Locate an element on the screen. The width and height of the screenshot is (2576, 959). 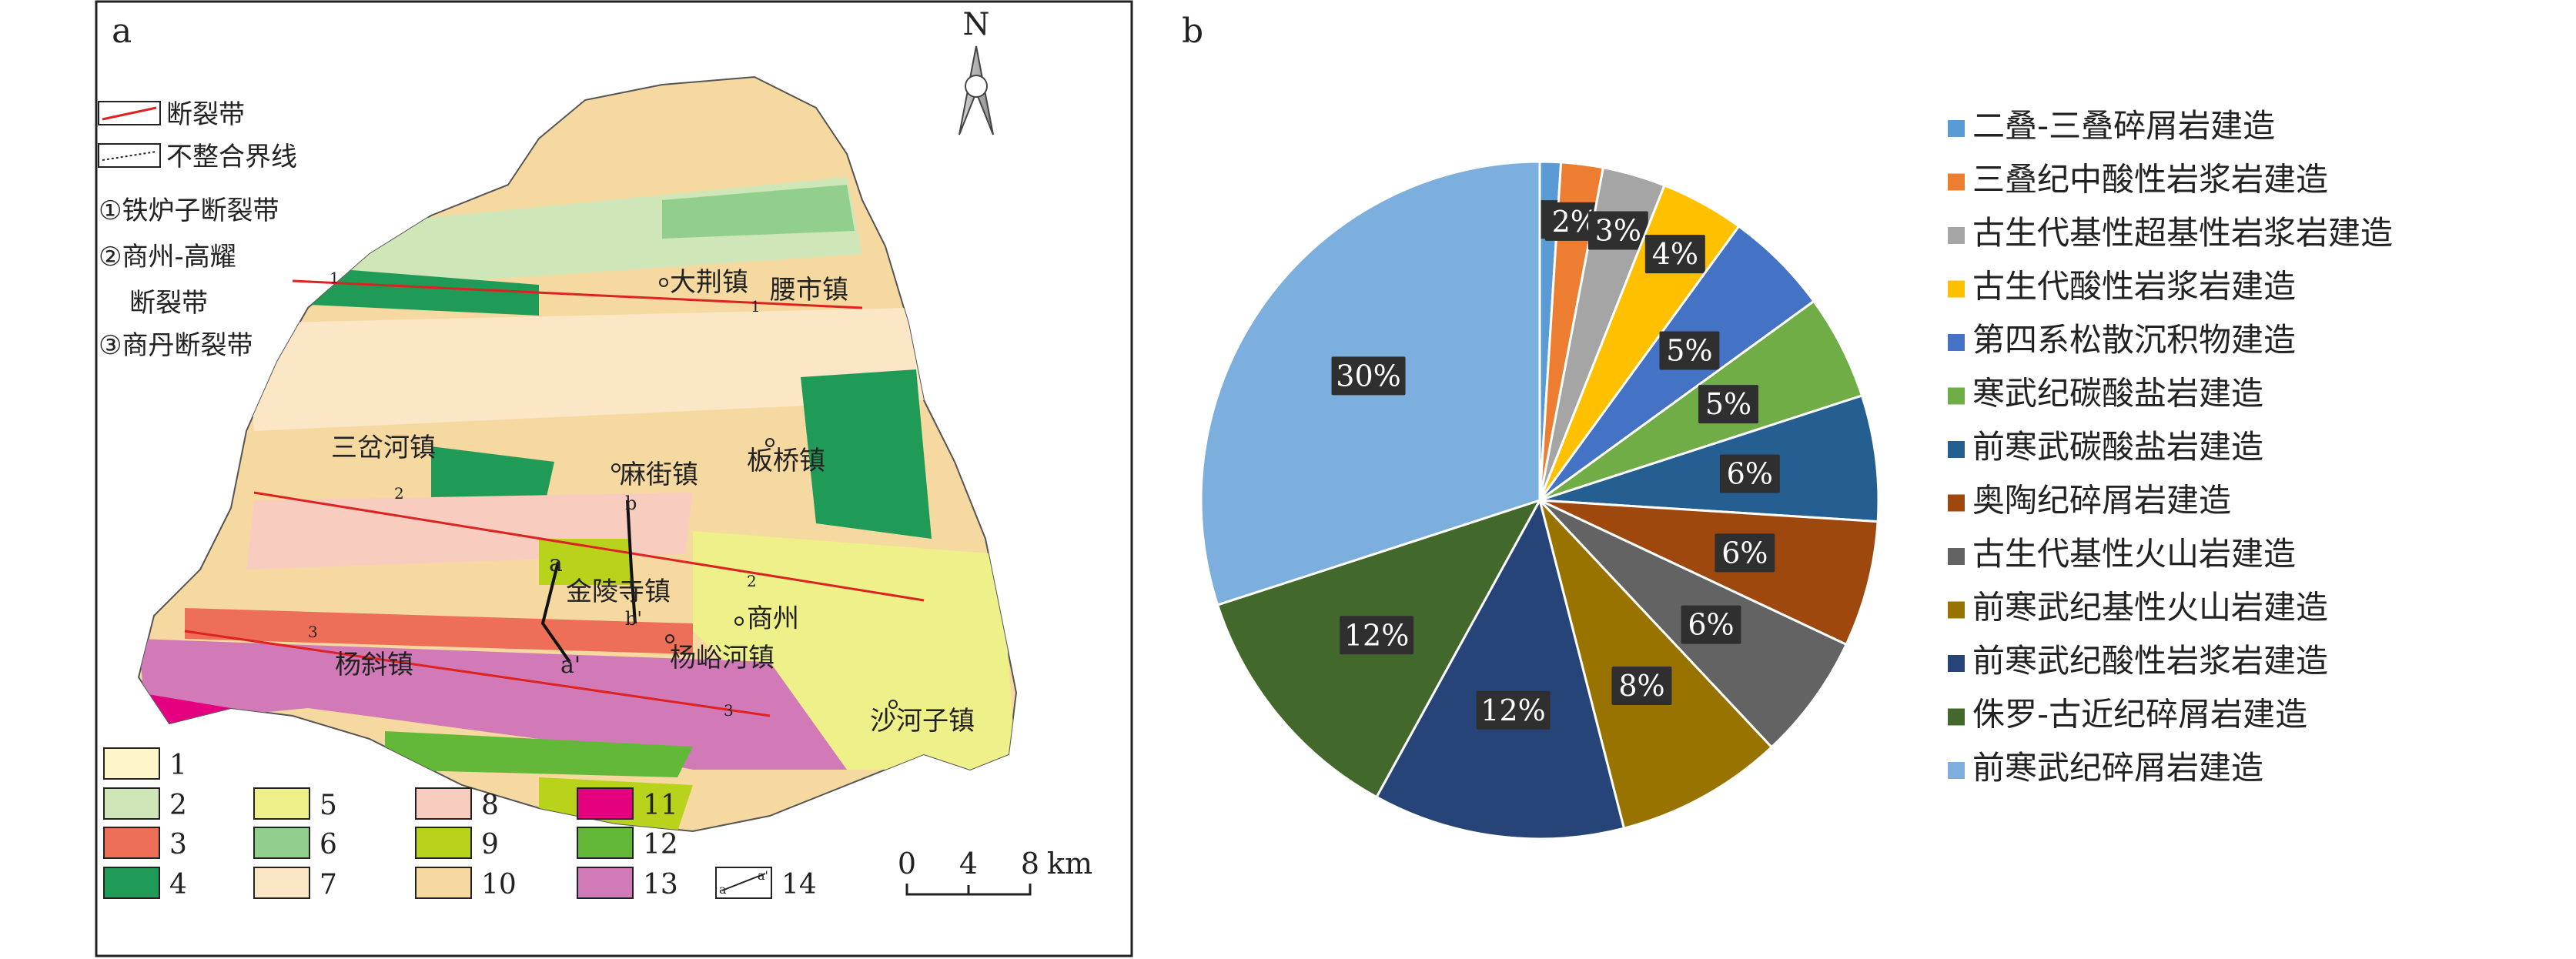
pie-data-label: 3% is located at coordinates (1618, 230).